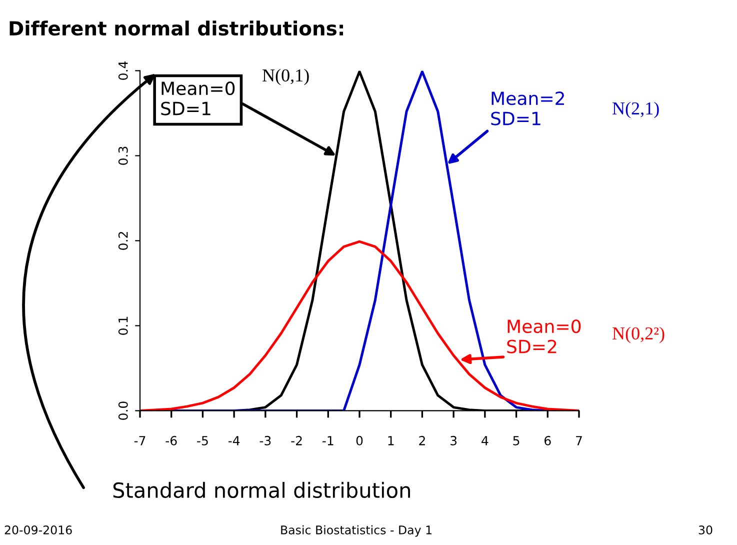 This screenshot has width=737, height=545. Describe the element at coordinates (485, 441) in the screenshot. I see `x-tick-label: 4` at that location.